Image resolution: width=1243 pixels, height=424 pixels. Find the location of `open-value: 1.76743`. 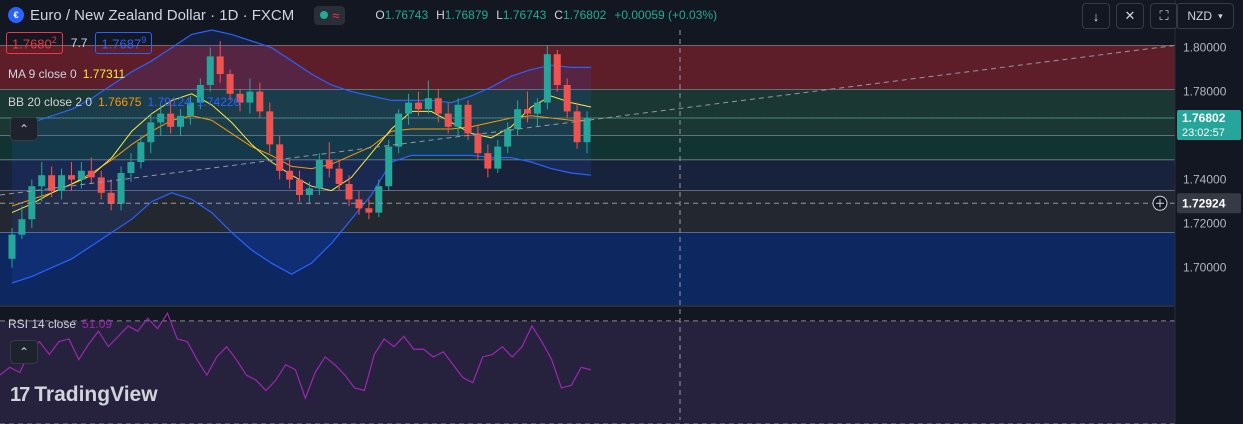

open-value: 1.76743 is located at coordinates (406, 15).